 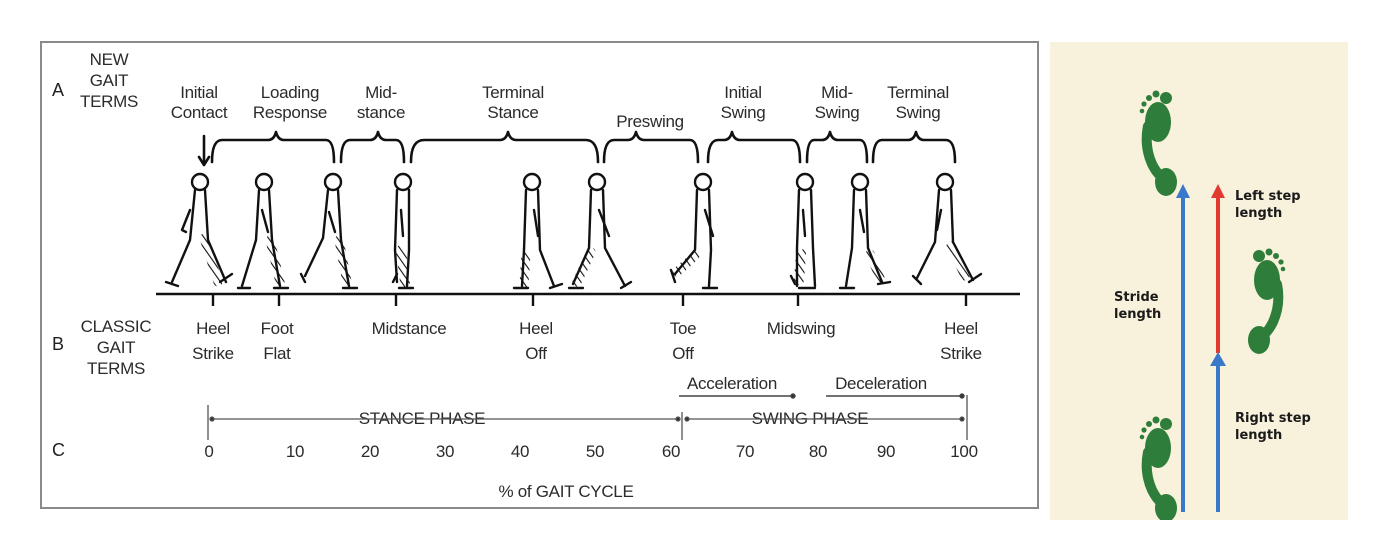 I want to click on left-step-length-arrow-icon, so click(x=1218, y=268).